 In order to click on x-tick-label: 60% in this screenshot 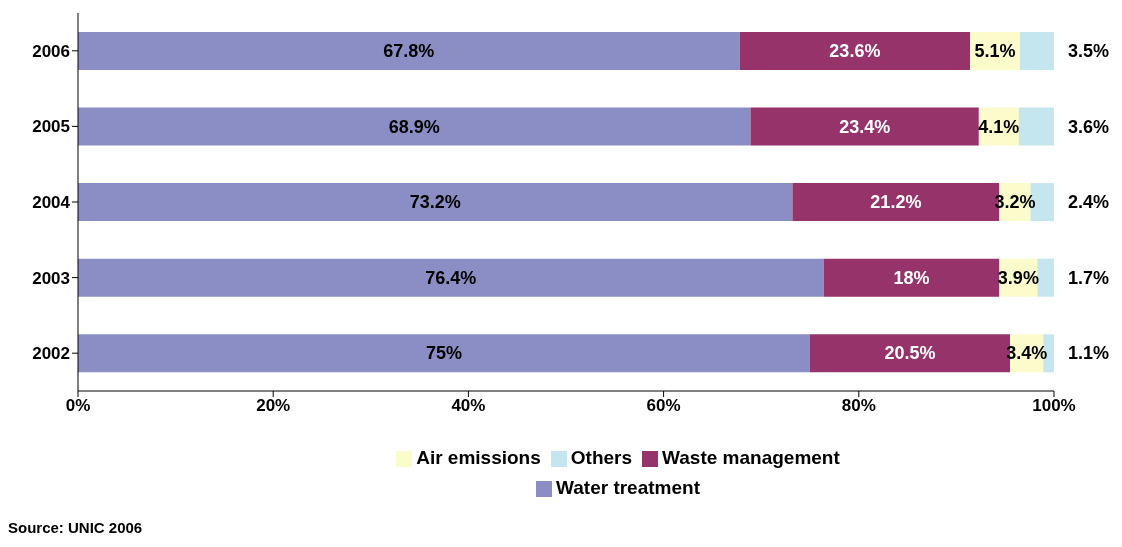, I will do `click(663, 406)`.